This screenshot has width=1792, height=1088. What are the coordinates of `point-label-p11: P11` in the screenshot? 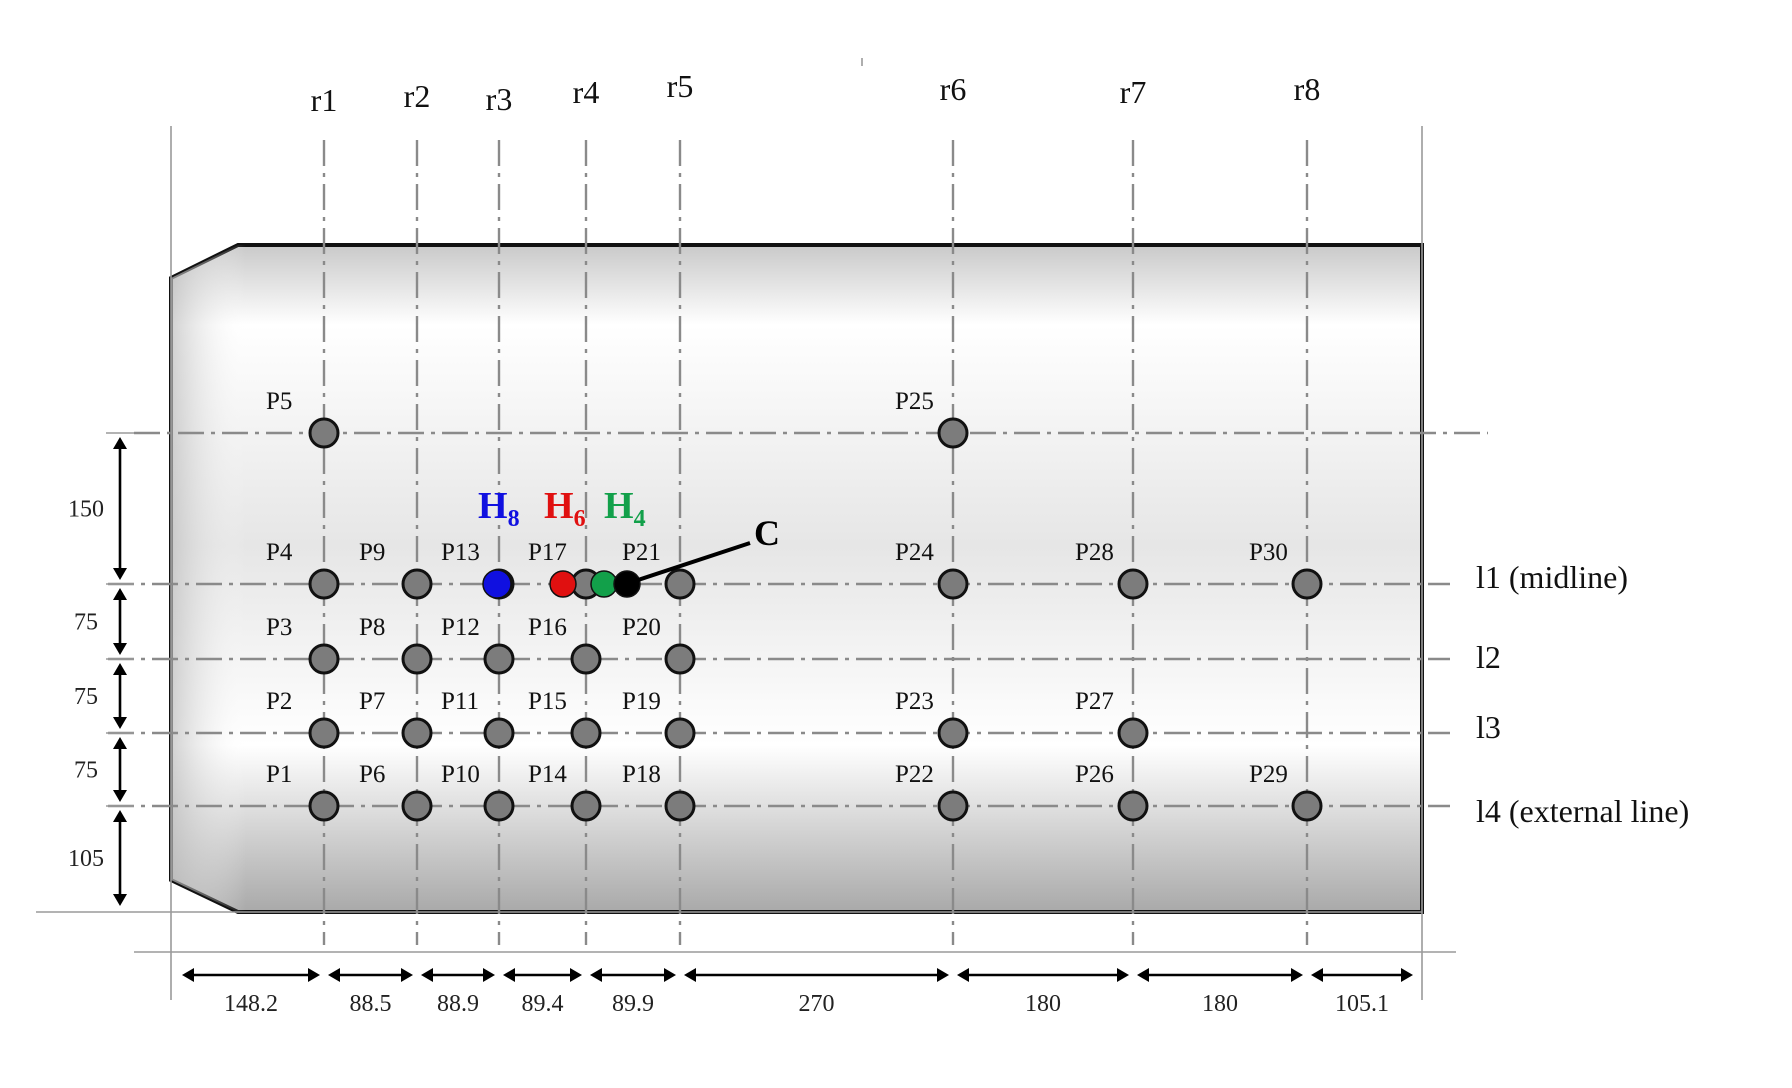 It's located at (460, 701).